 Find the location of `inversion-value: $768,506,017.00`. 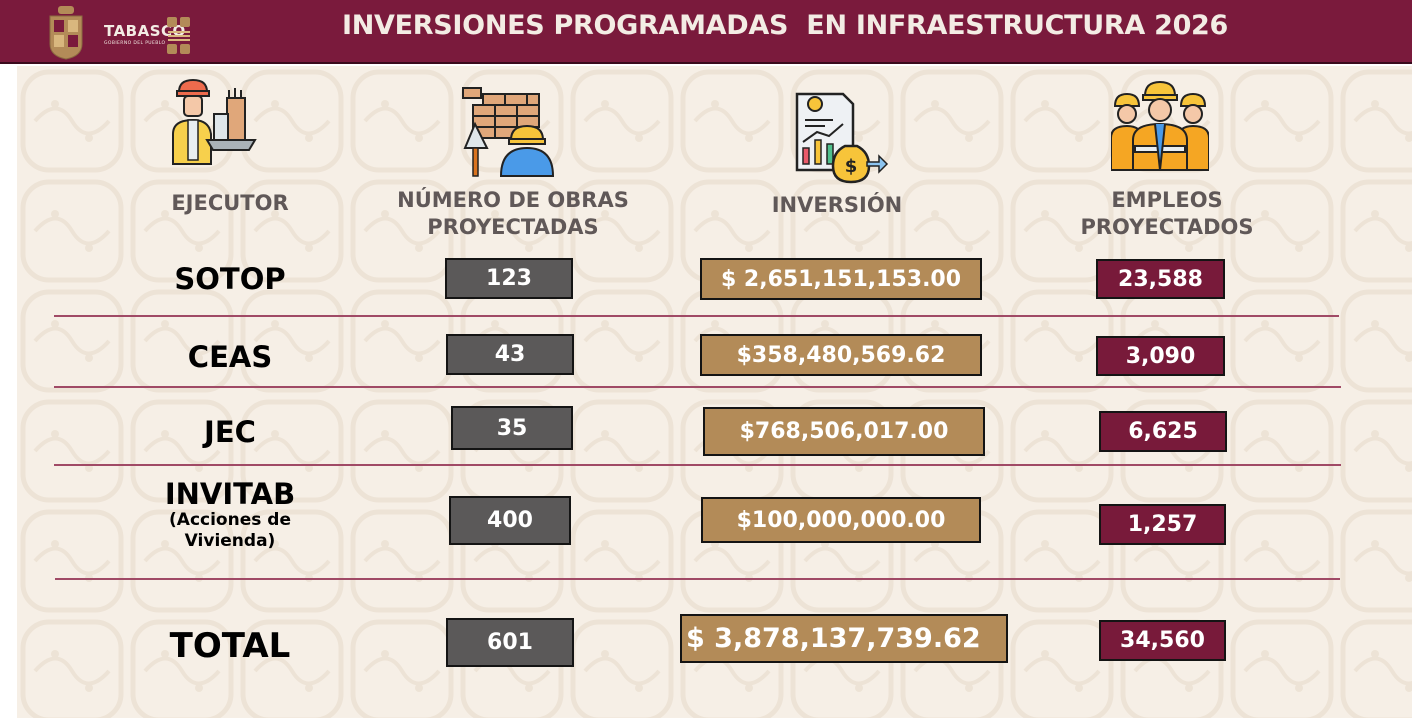

inversion-value: $768,506,017.00 is located at coordinates (844, 431).